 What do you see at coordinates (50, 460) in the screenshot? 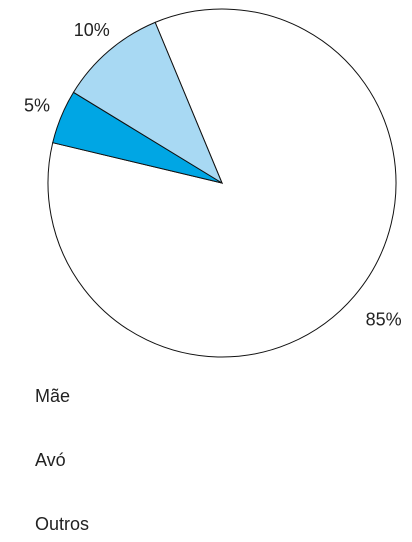
I see `legend-label: Avó` at bounding box center [50, 460].